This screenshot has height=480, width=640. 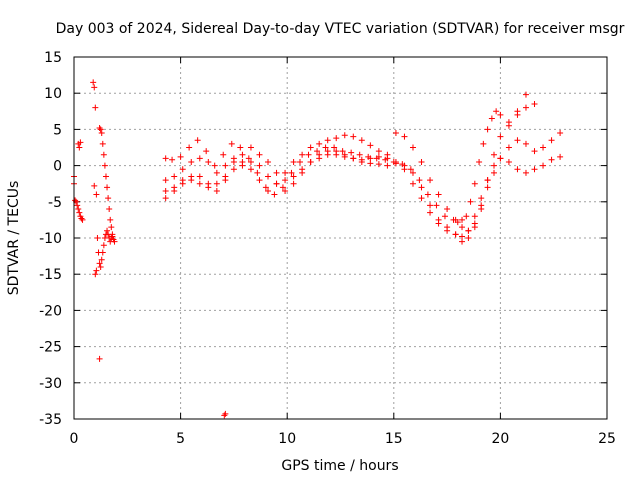 What do you see at coordinates (394, 439) in the screenshot?
I see `x-tick-label: 15` at bounding box center [394, 439].